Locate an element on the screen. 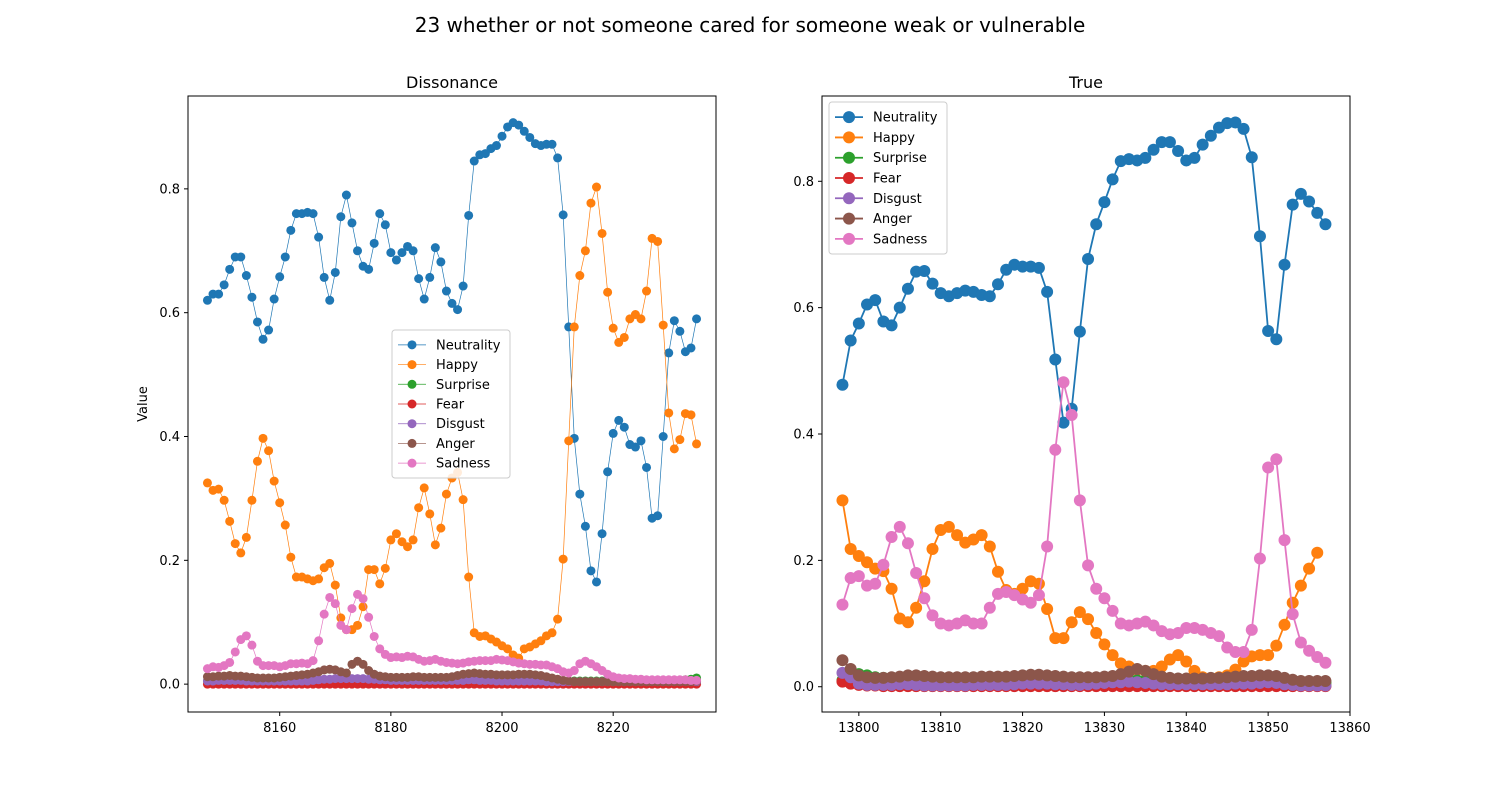  true-legend-item-fear: Fear is located at coordinates (868, 179).